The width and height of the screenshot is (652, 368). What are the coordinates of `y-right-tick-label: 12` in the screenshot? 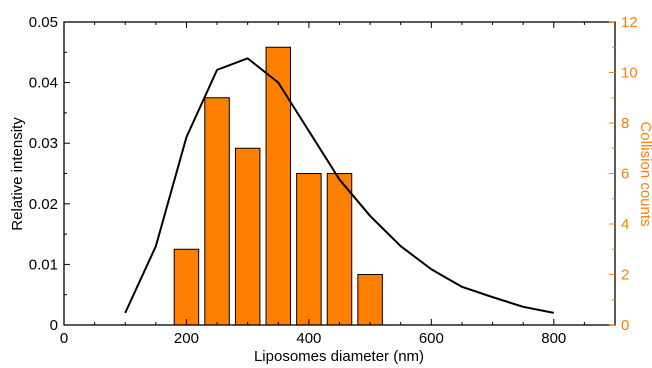 It's located at (629, 22).